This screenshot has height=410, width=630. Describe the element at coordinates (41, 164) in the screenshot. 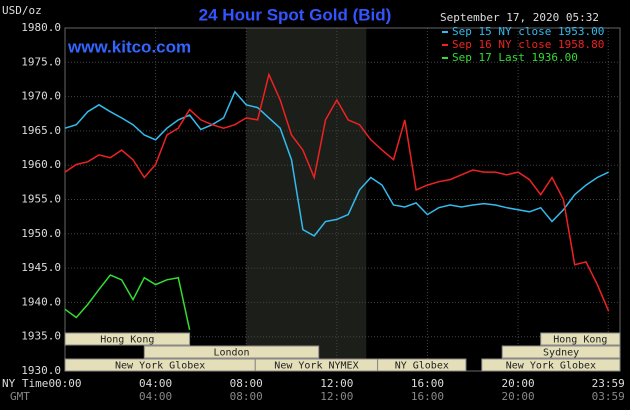

I see `y-tick-label: 1960.0` at that location.